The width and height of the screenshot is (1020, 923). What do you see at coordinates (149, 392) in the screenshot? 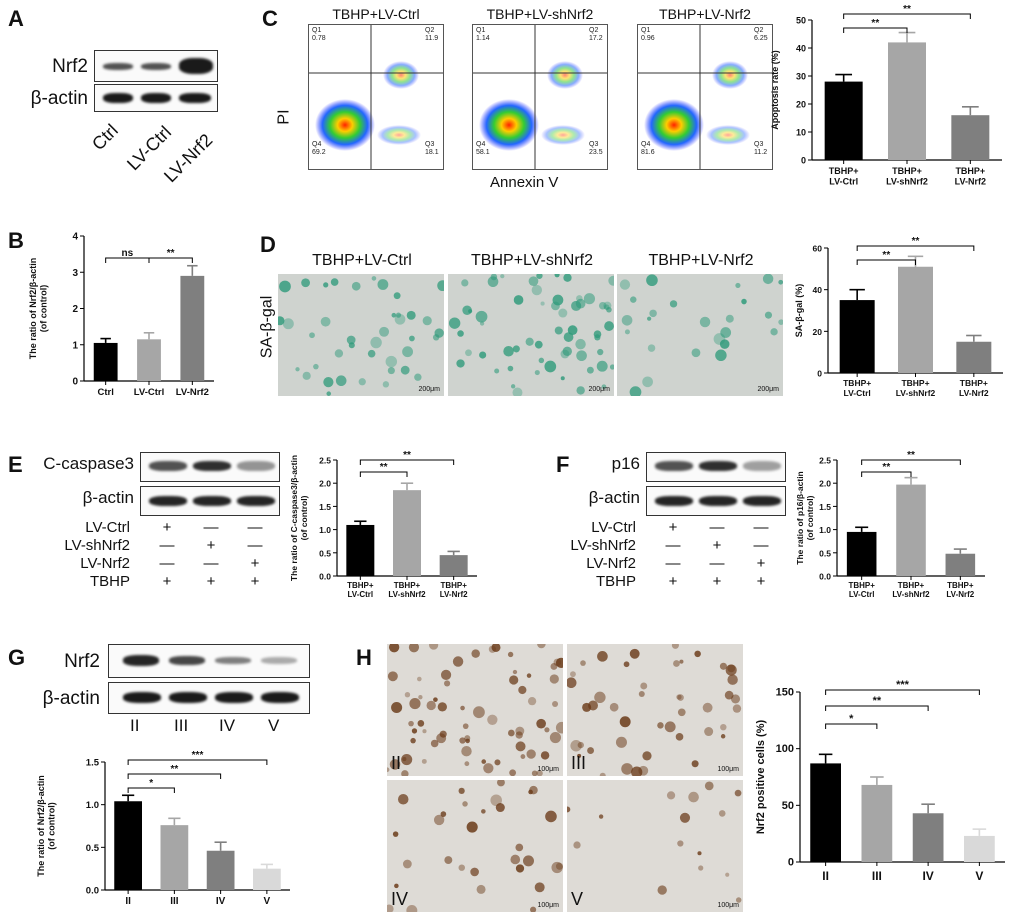
I see `x-tick-label-line: LV-Ctrl` at bounding box center [149, 392].